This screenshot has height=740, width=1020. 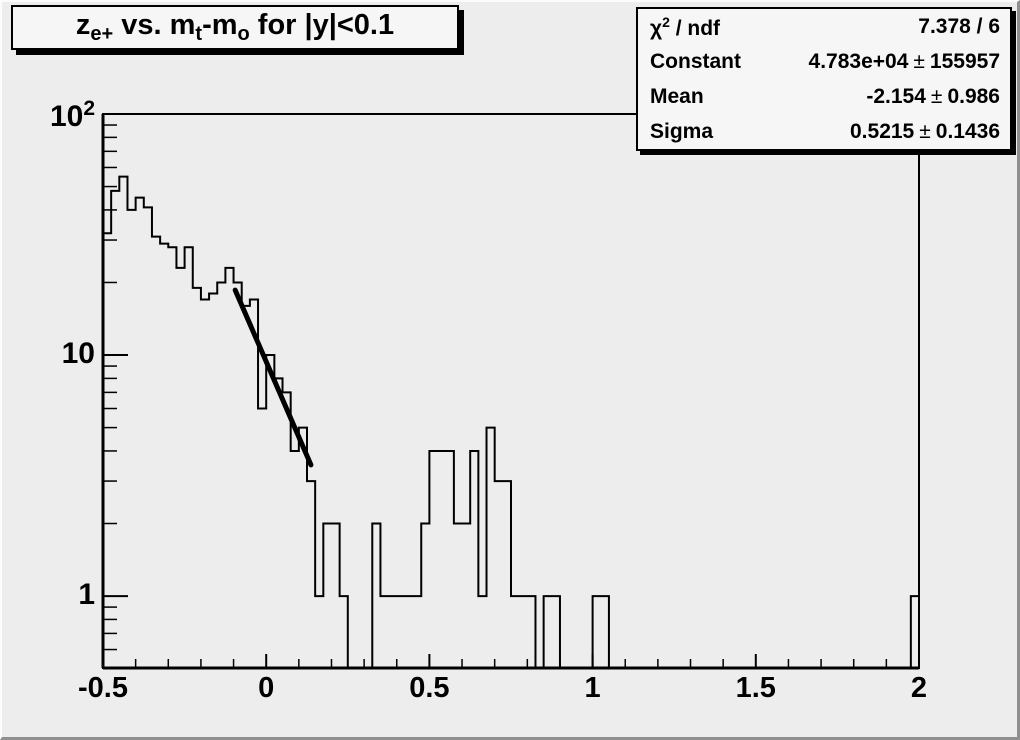 I want to click on stats-label-constant: Constant, so click(x=695, y=61).